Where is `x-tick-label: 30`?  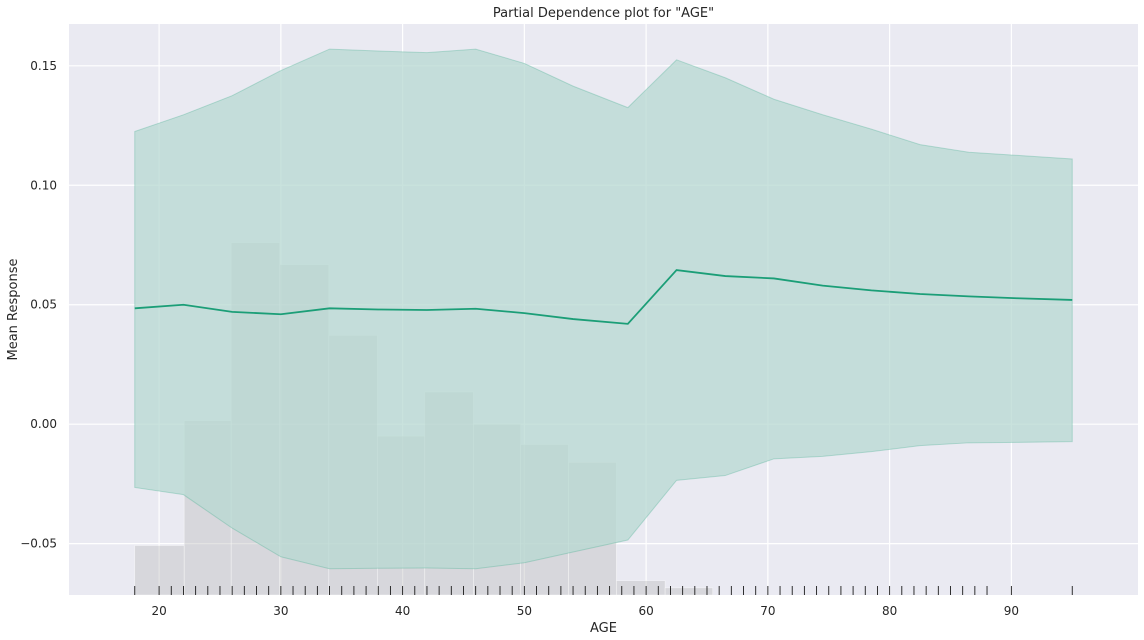 x-tick-label: 30 is located at coordinates (280, 611).